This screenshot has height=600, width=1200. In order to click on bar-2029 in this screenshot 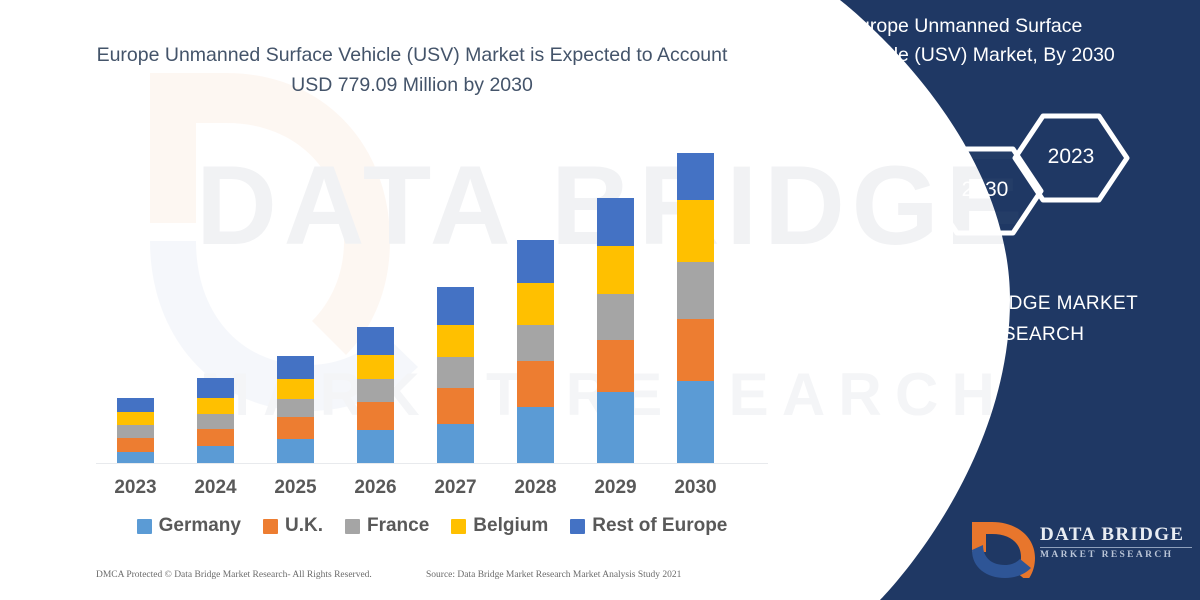, I will do `click(615, 330)`.